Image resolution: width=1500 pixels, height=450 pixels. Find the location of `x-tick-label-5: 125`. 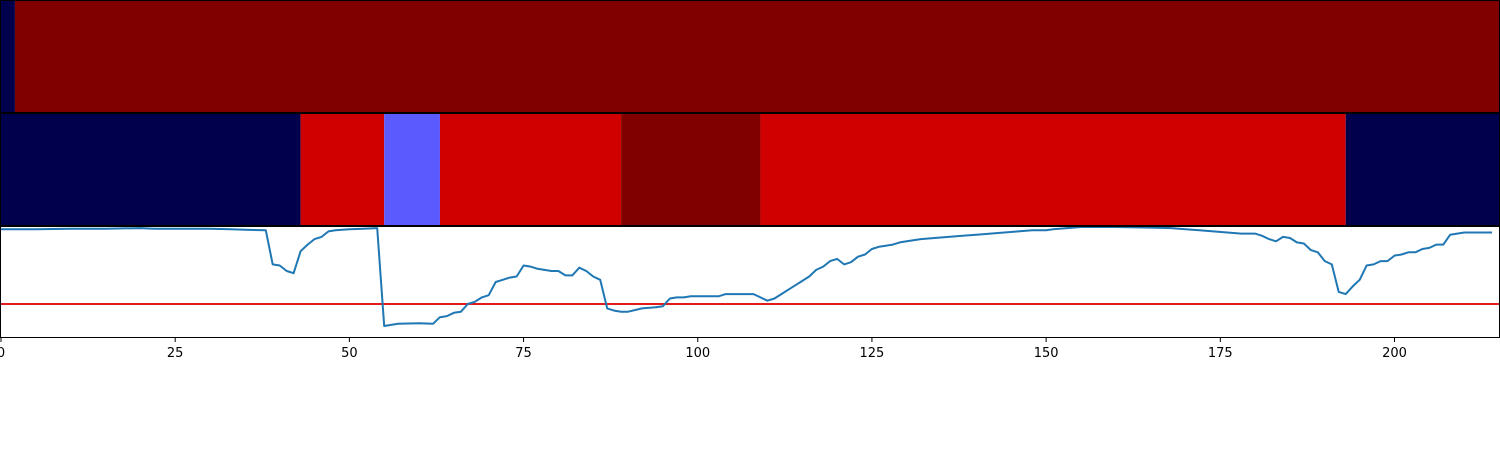

x-tick-label-5: 125 is located at coordinates (872, 353).